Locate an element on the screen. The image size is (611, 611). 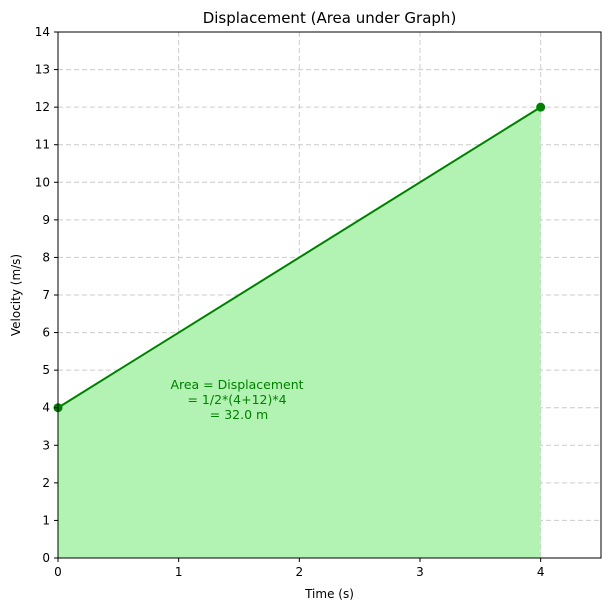
x-tick-label: 2 is located at coordinates (300, 572).